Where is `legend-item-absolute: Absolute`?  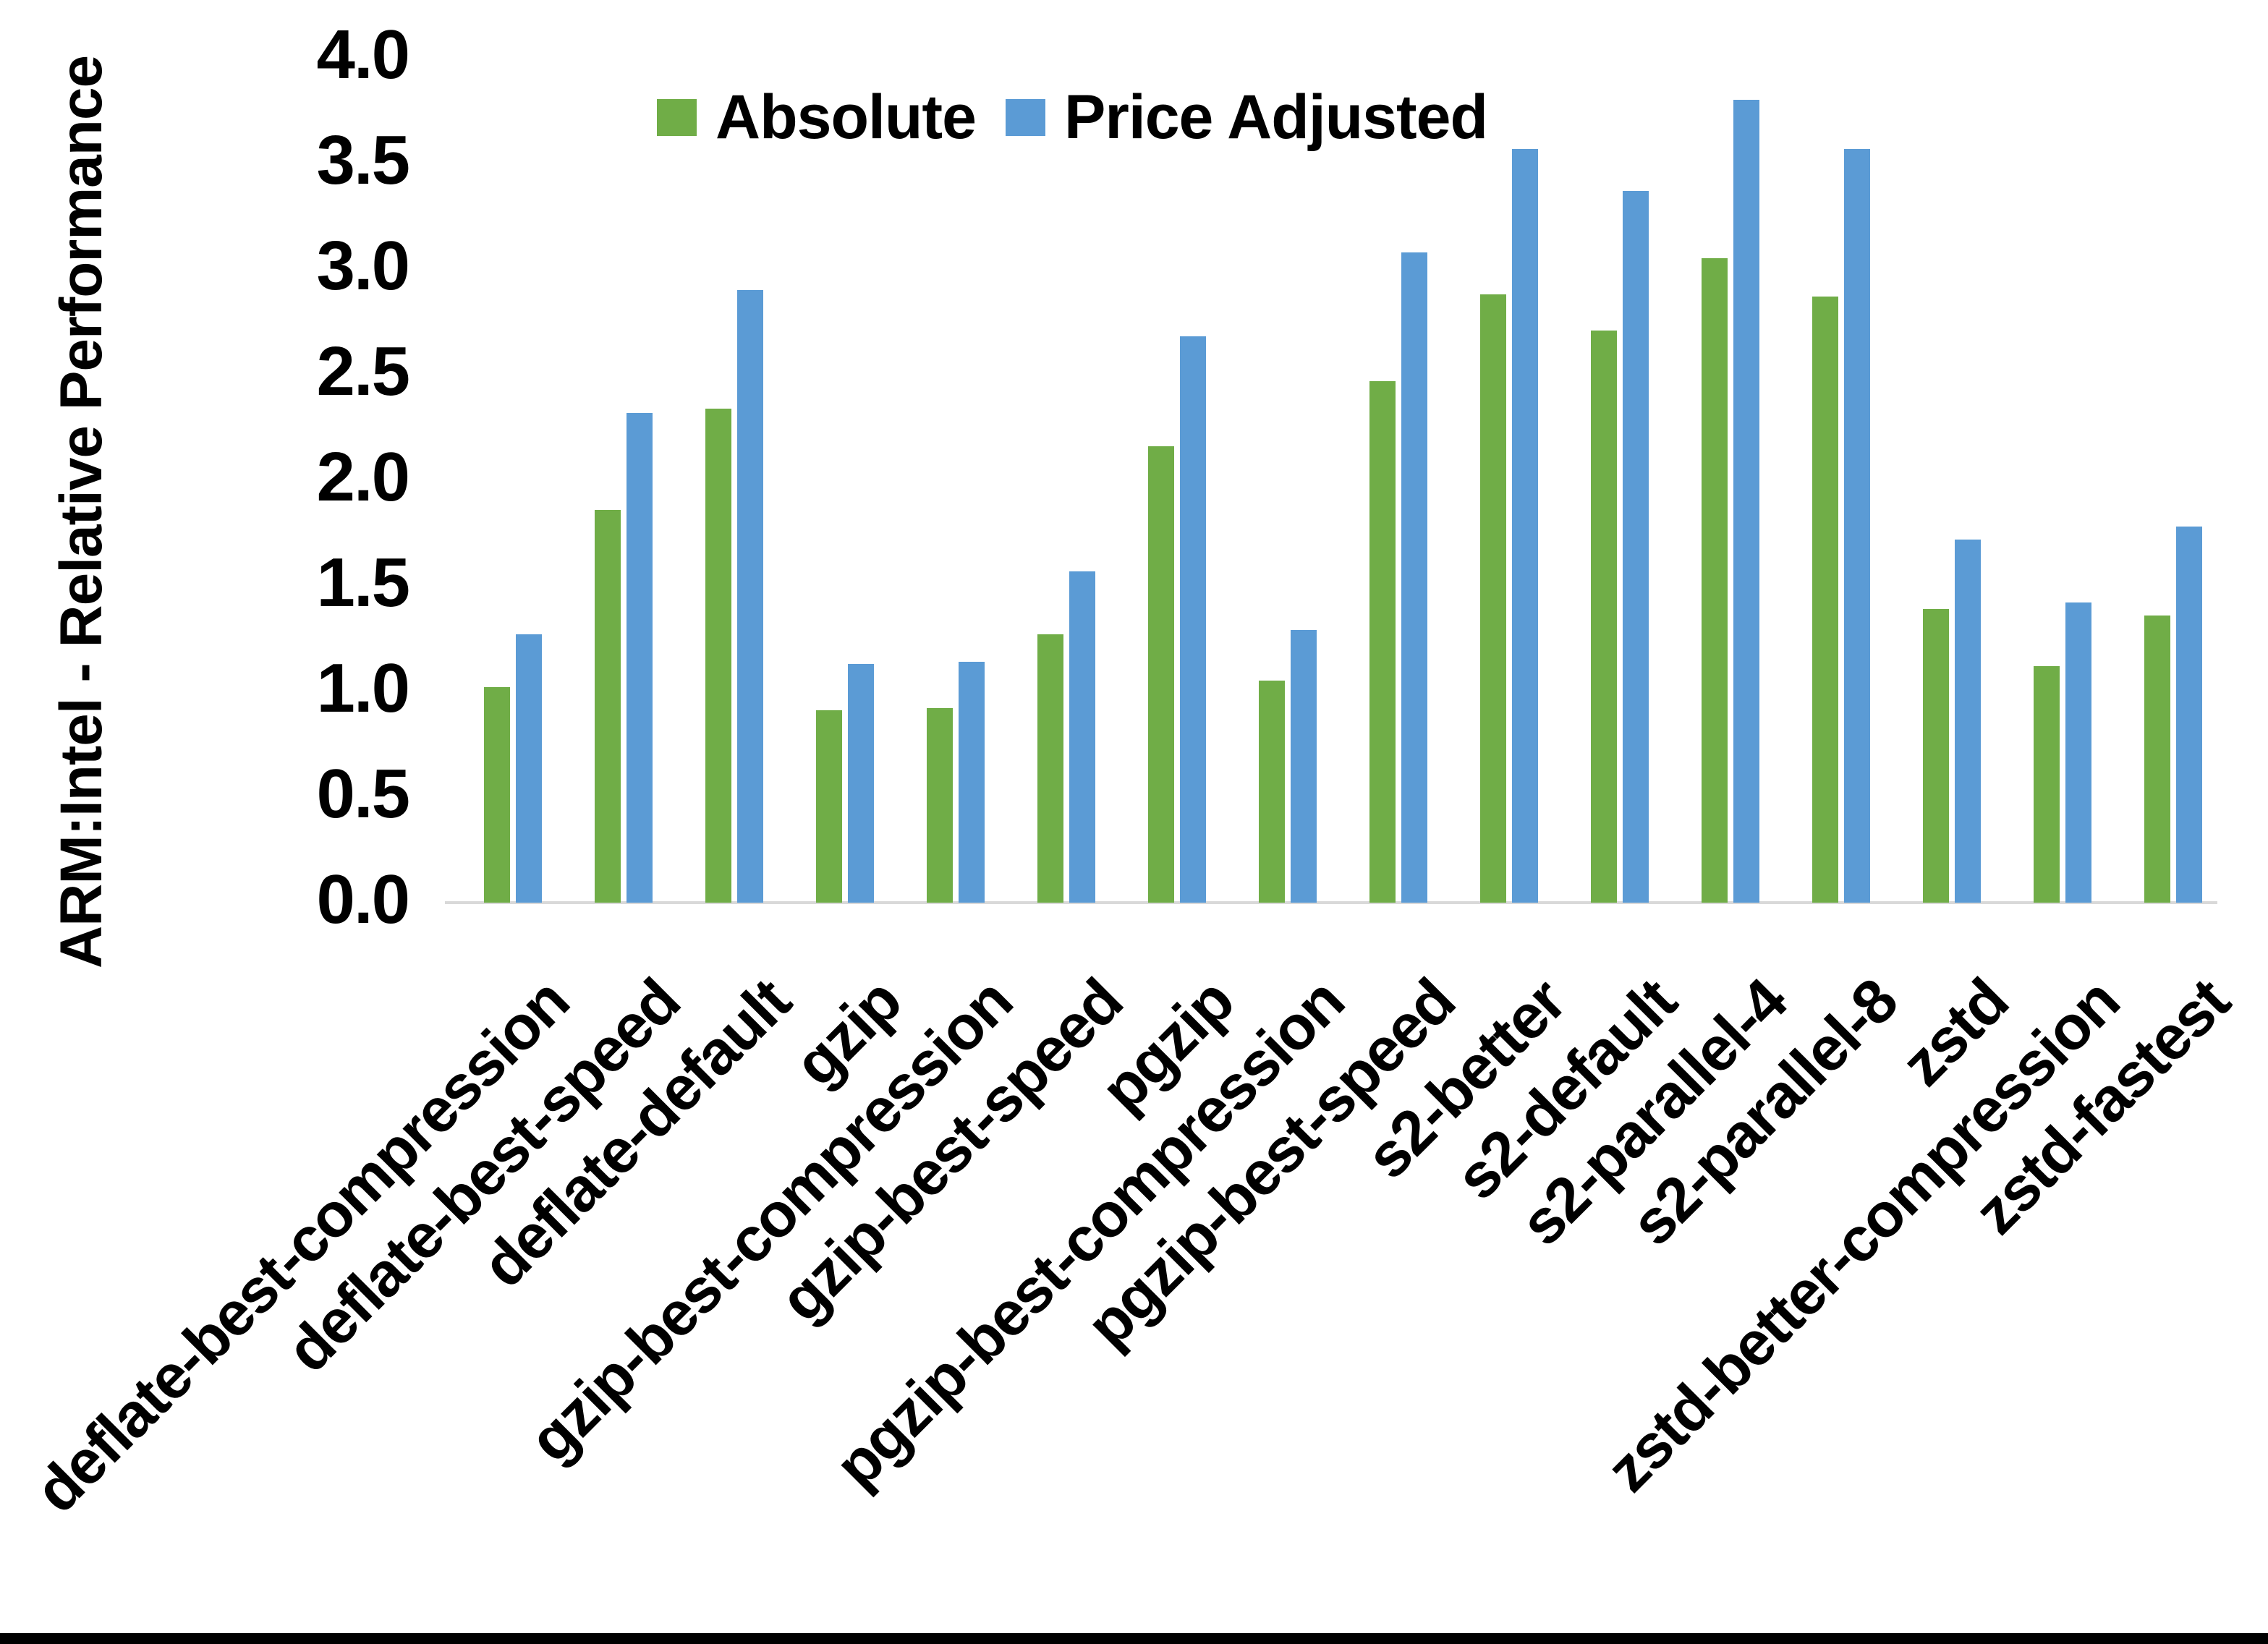
legend-item-absolute: Absolute is located at coordinates (817, 117).